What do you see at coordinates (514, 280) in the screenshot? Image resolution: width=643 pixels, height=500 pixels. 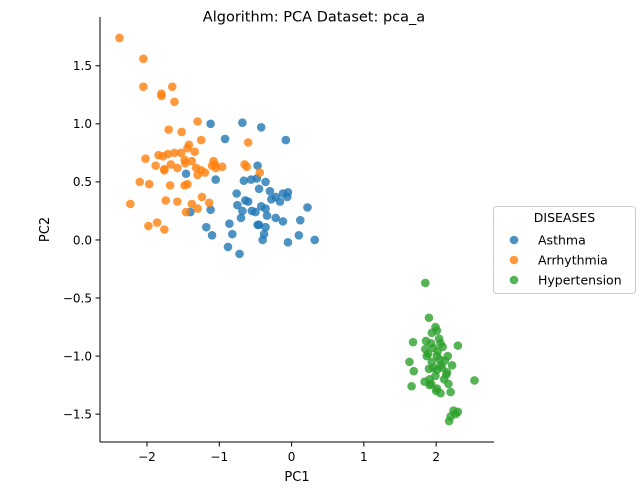 I see `legend-marker-hypertension` at bounding box center [514, 280].